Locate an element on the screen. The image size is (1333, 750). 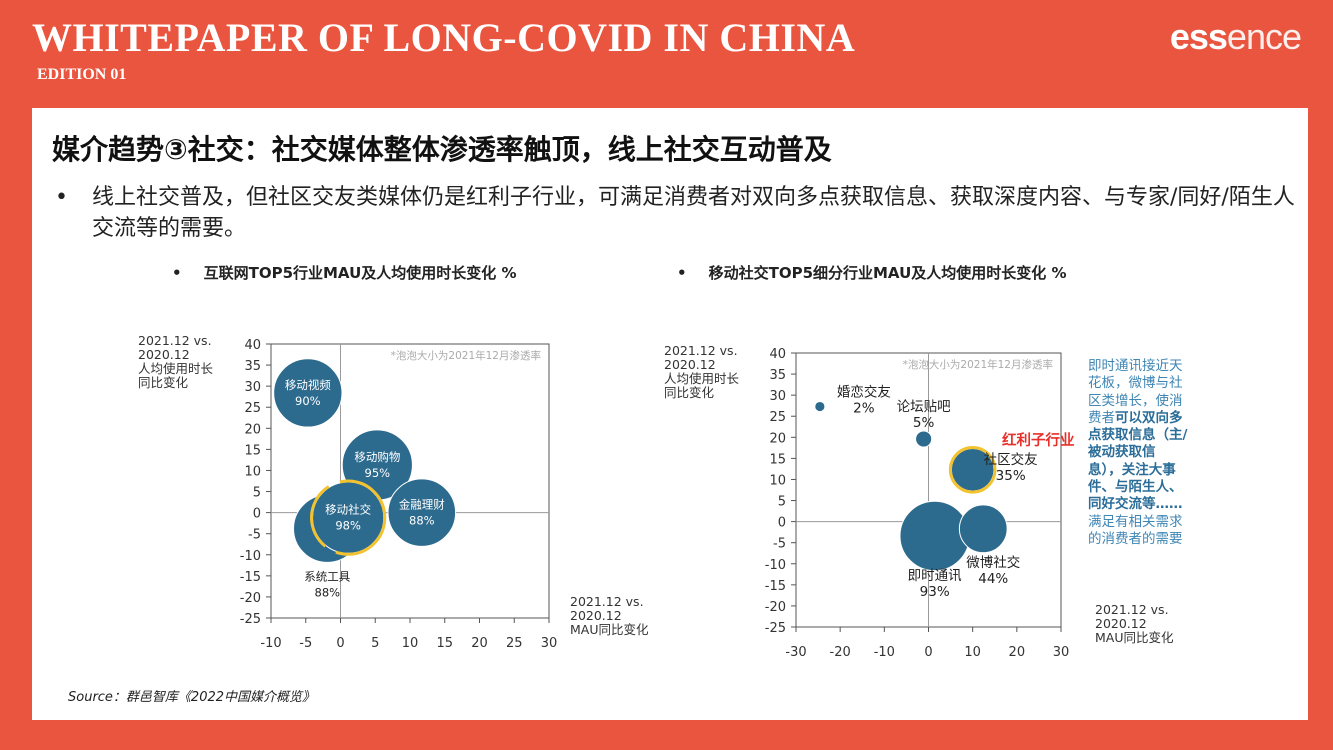
bubble-value: 35% is located at coordinates (1011, 476).